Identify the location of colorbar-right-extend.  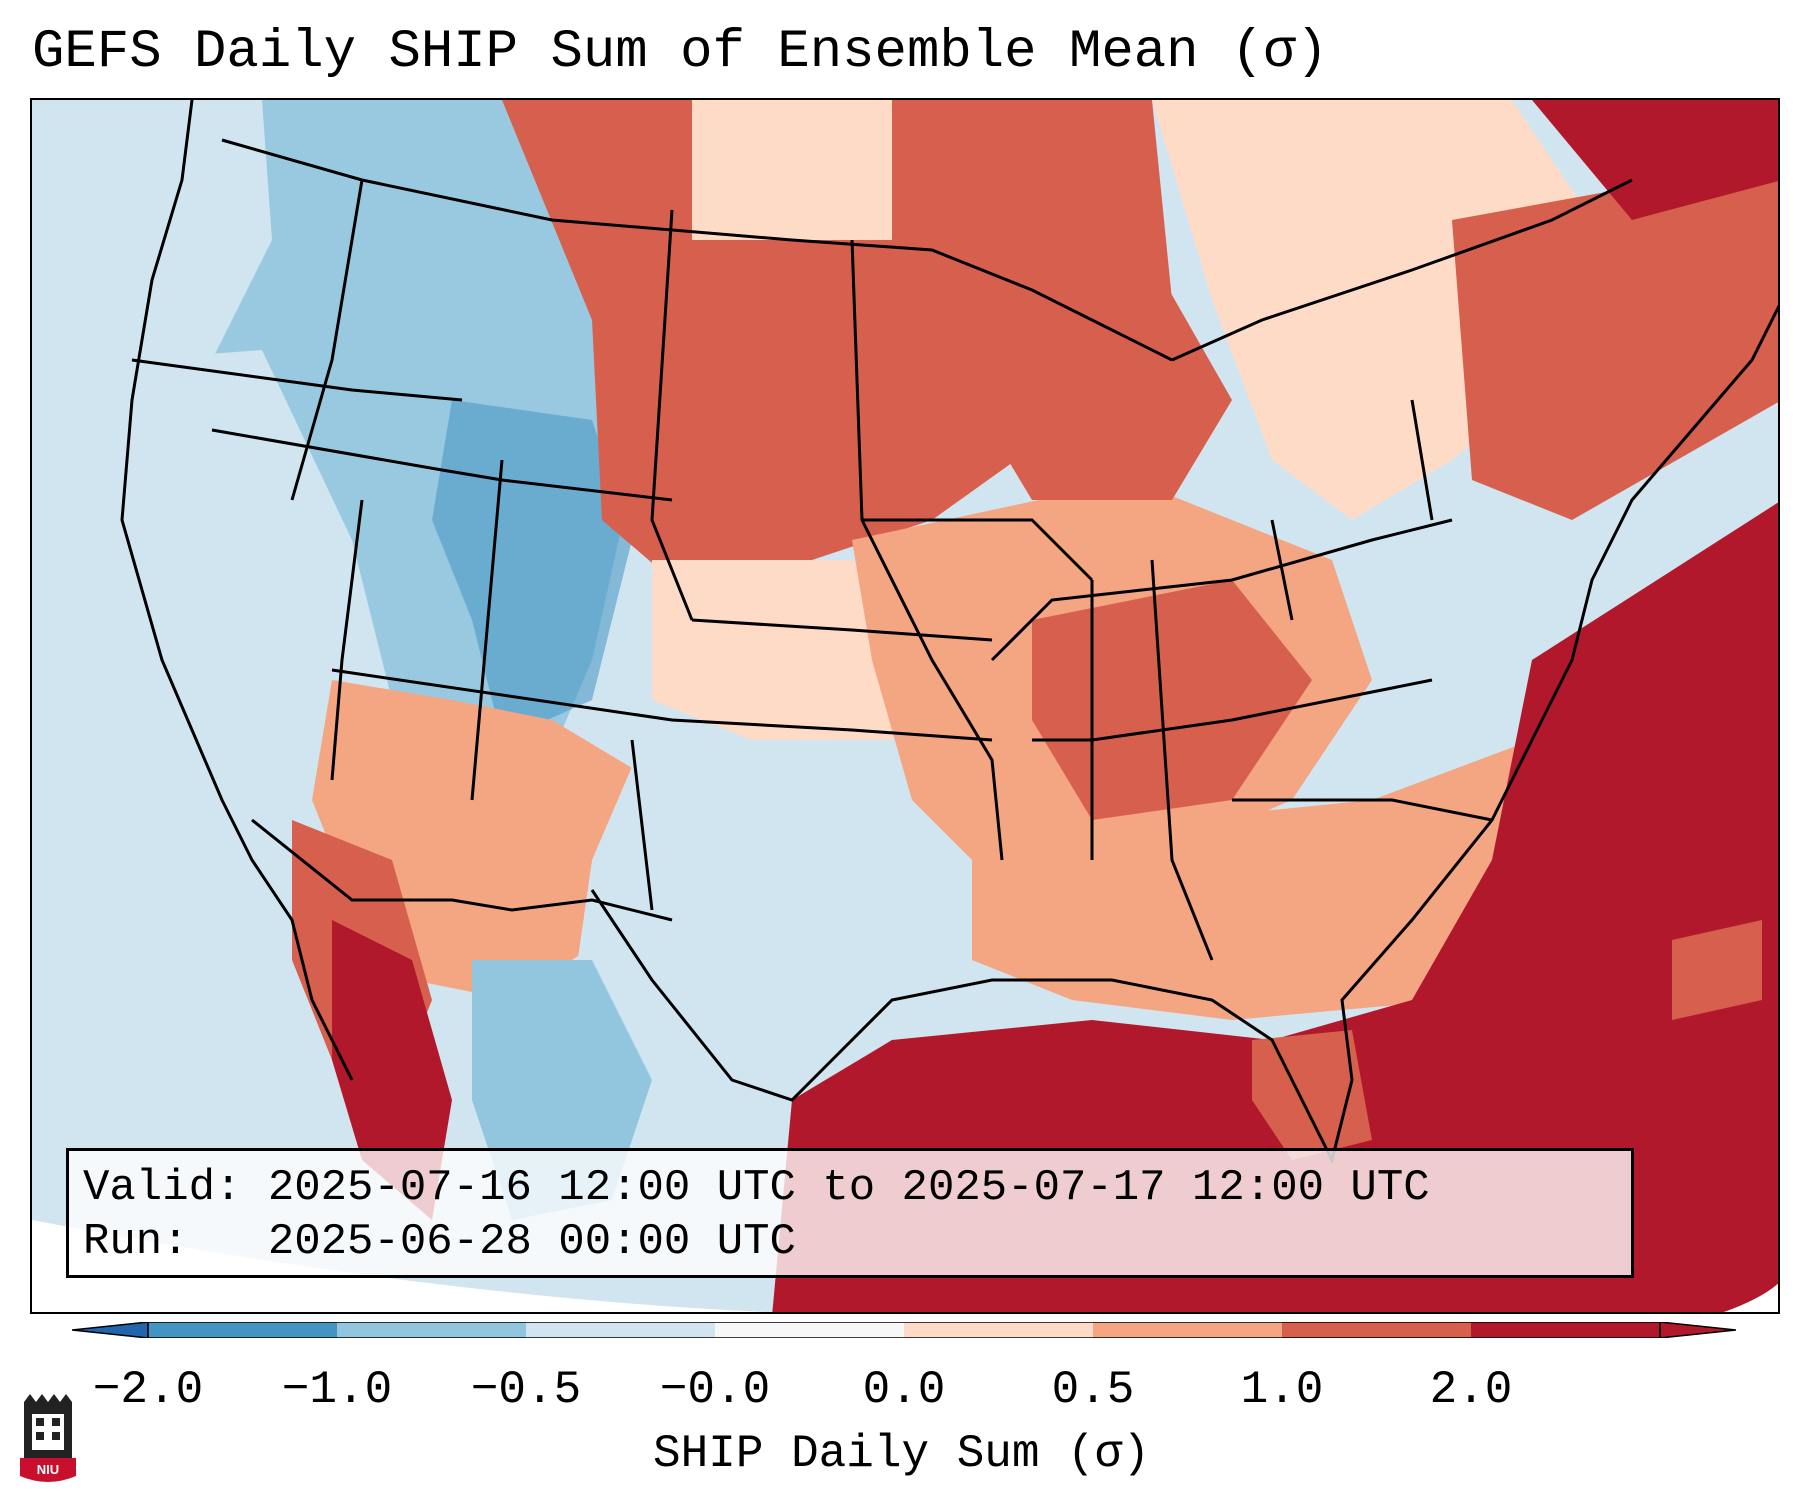
(1697, 1330).